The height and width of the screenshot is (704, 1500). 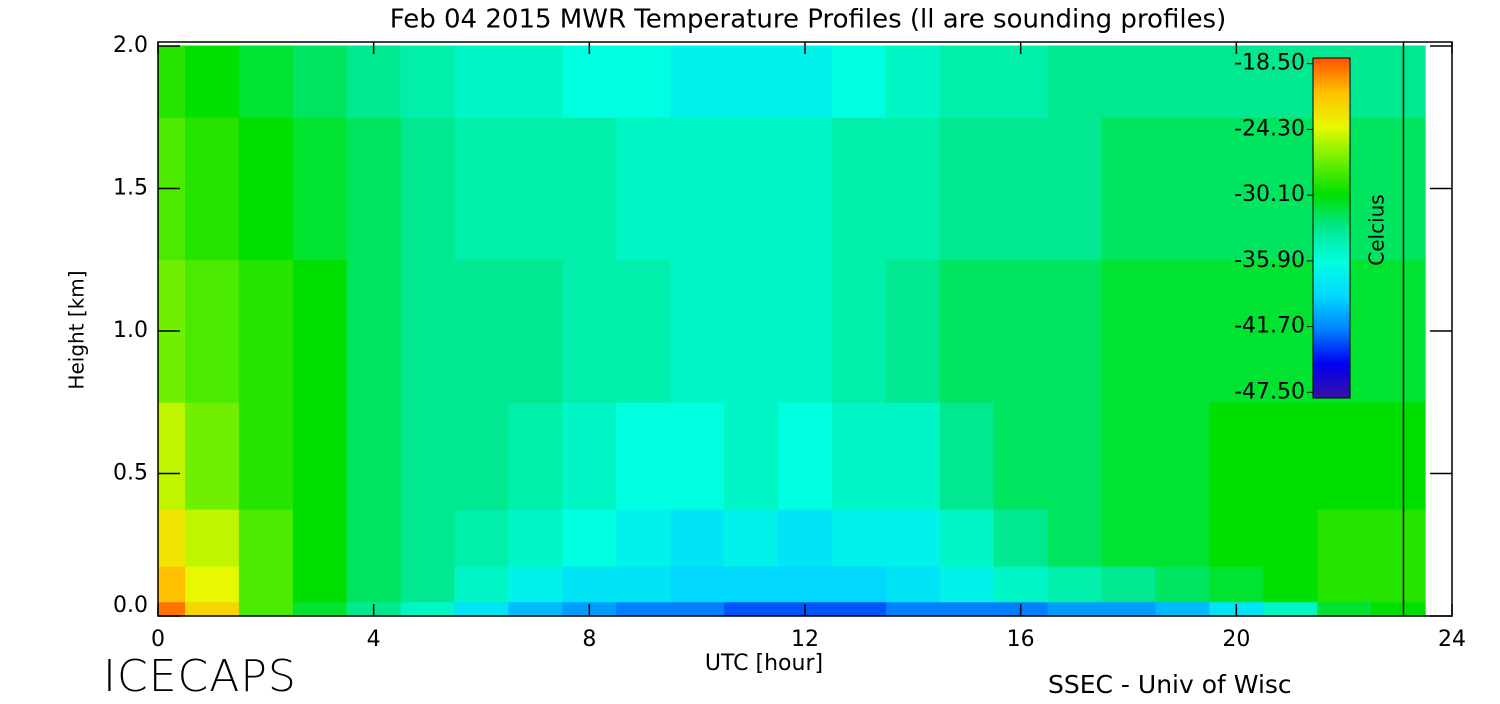 I want to click on footer-left: ICECAPS, so click(x=200, y=675).